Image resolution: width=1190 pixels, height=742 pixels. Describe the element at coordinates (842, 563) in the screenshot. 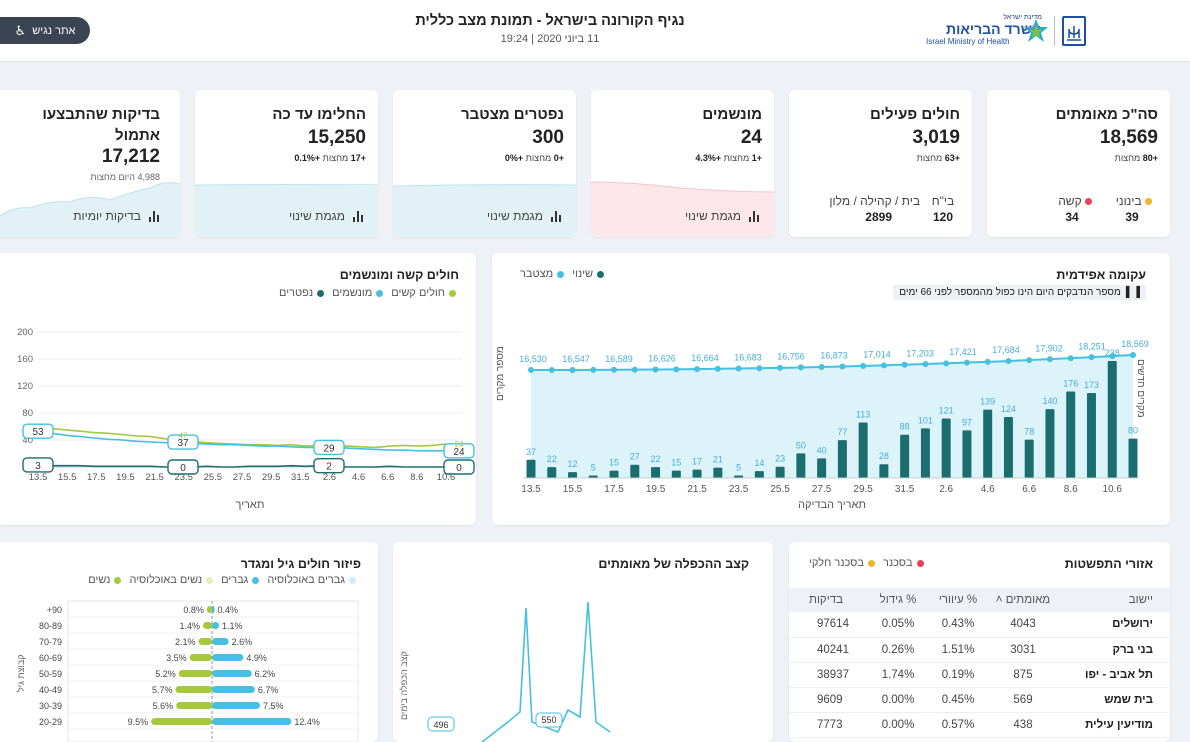

I see `legend-partial: בסכנר חלקי` at that location.